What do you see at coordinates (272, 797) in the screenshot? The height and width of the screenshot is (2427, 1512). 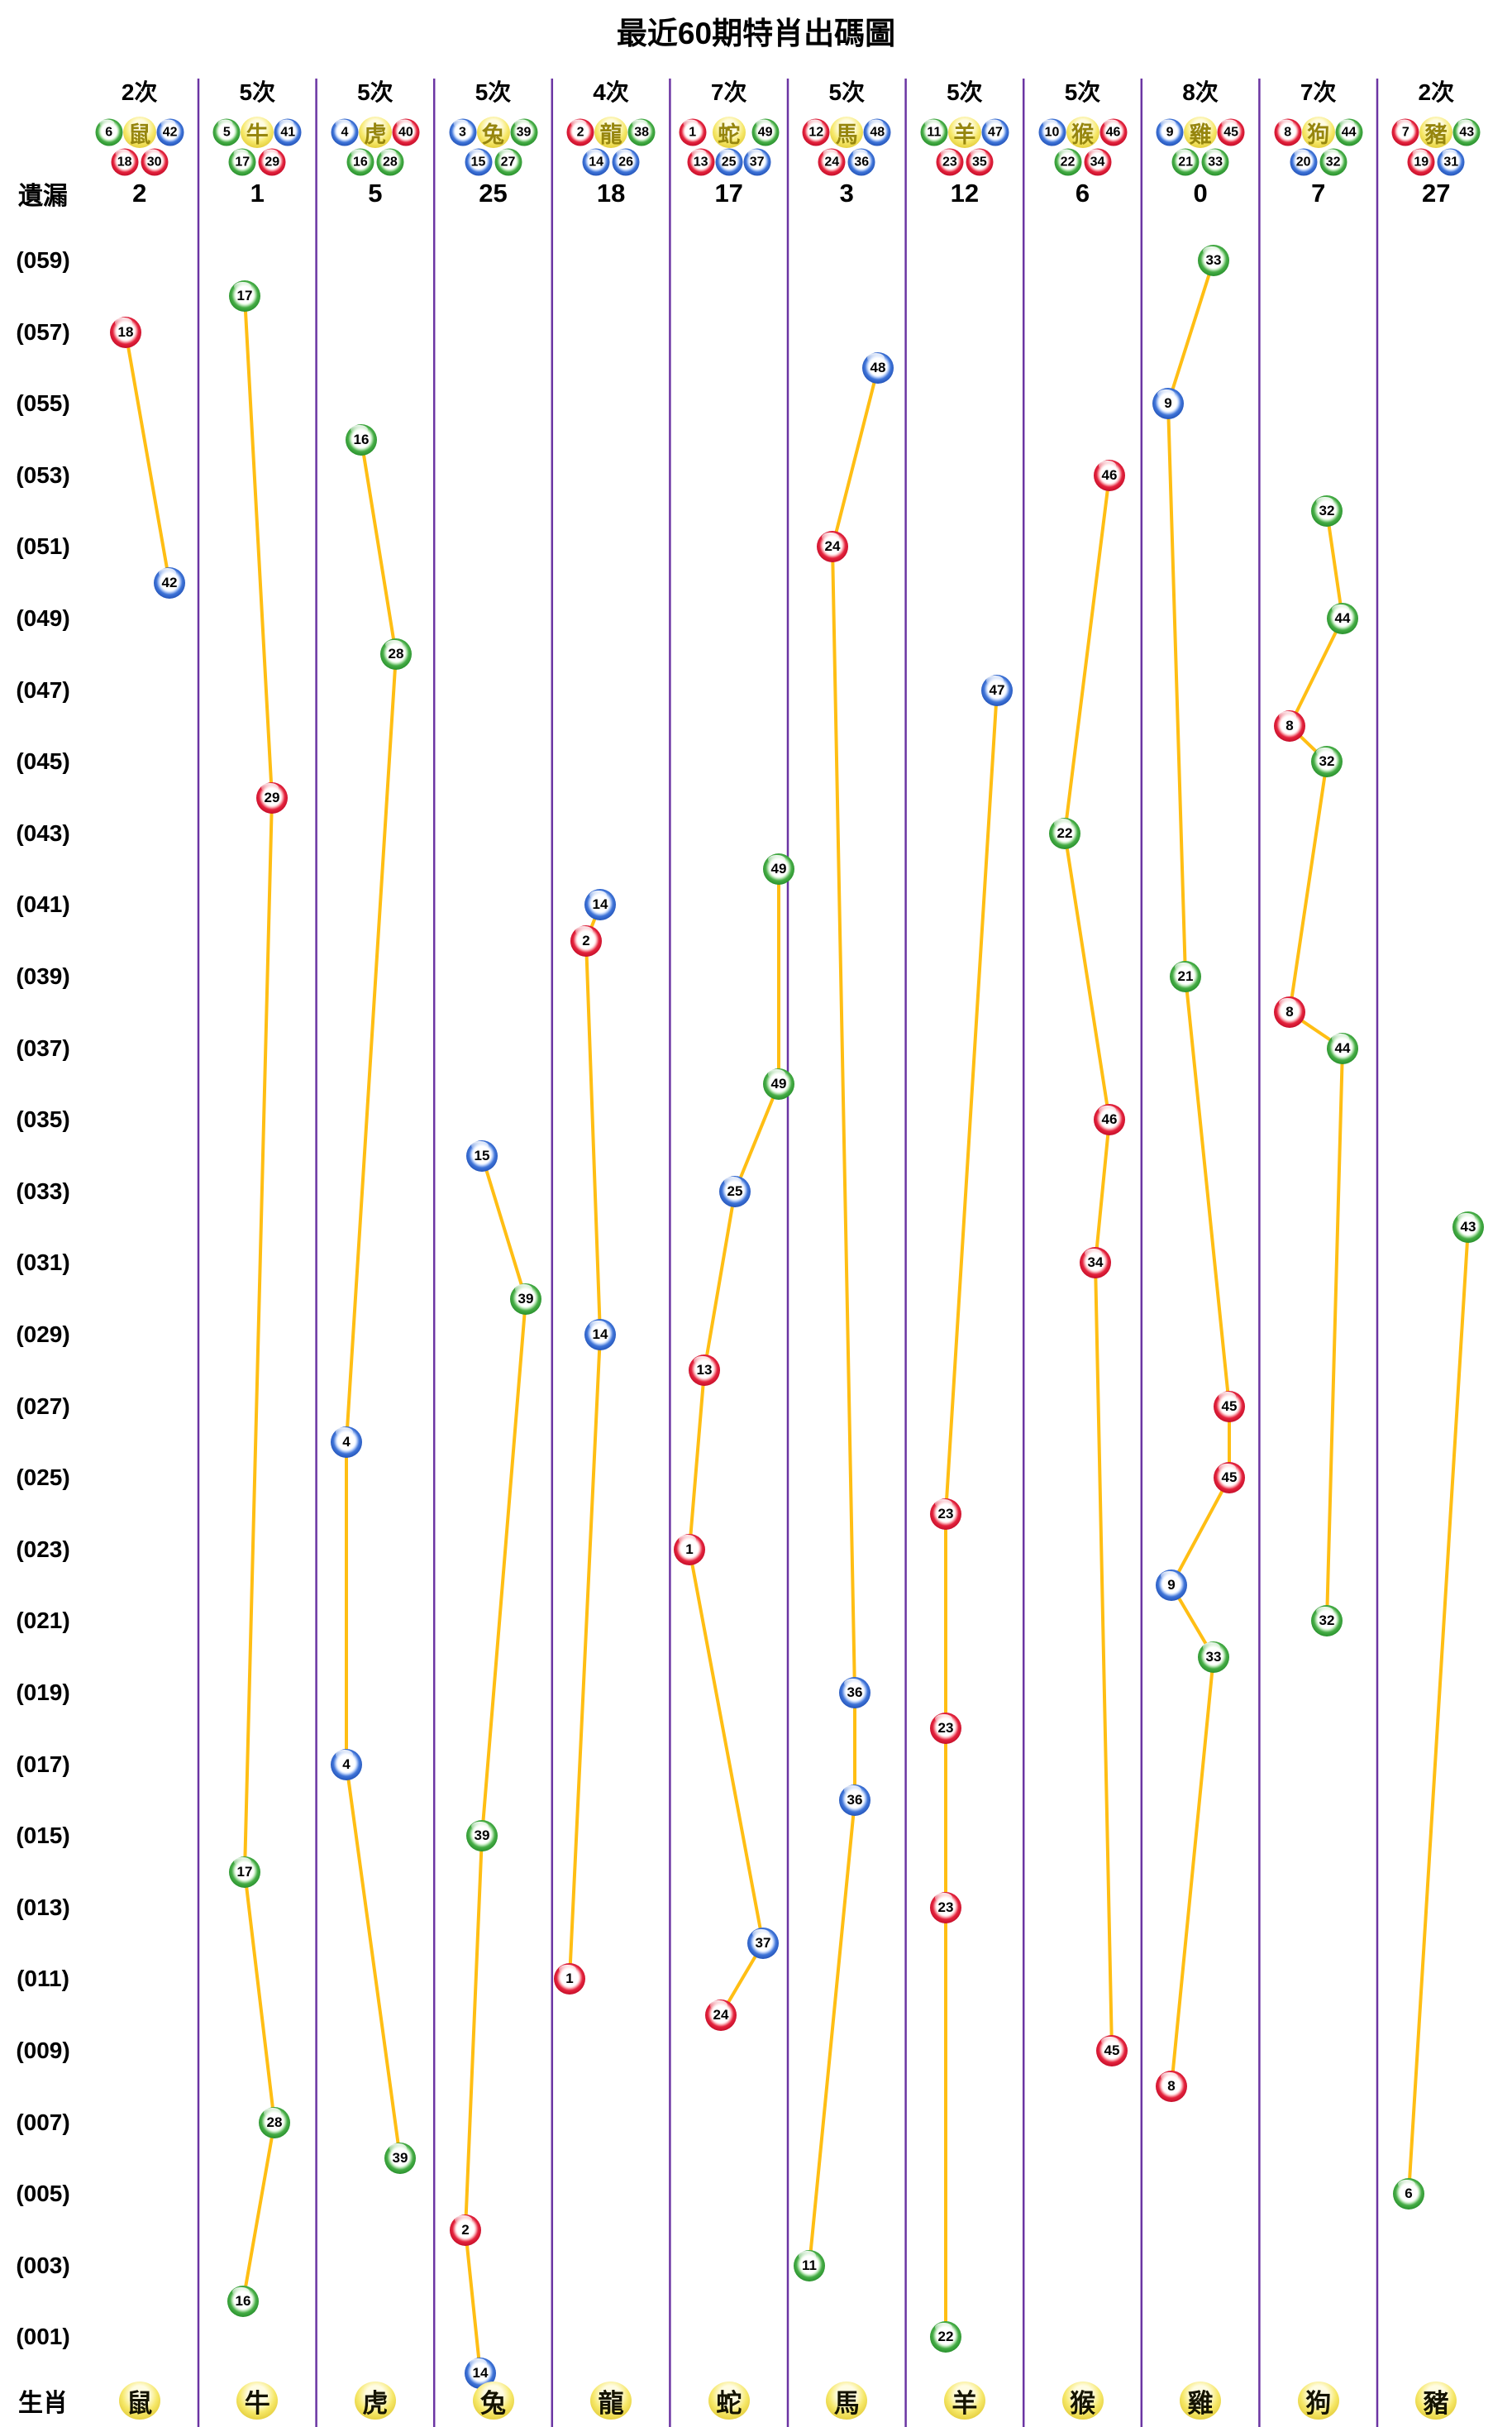 I see `chart-ball: 29` at bounding box center [272, 797].